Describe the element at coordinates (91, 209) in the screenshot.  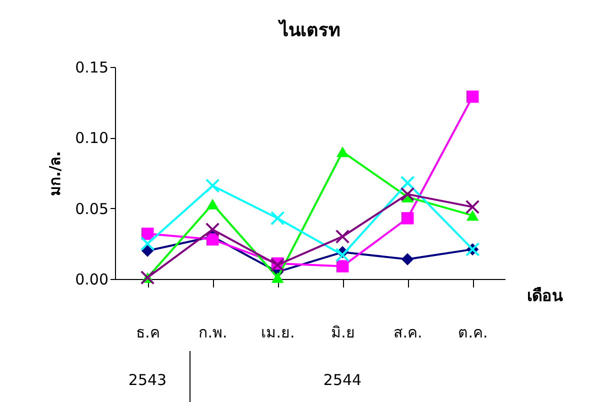
I see `y-tick-label: 0.05` at that location.